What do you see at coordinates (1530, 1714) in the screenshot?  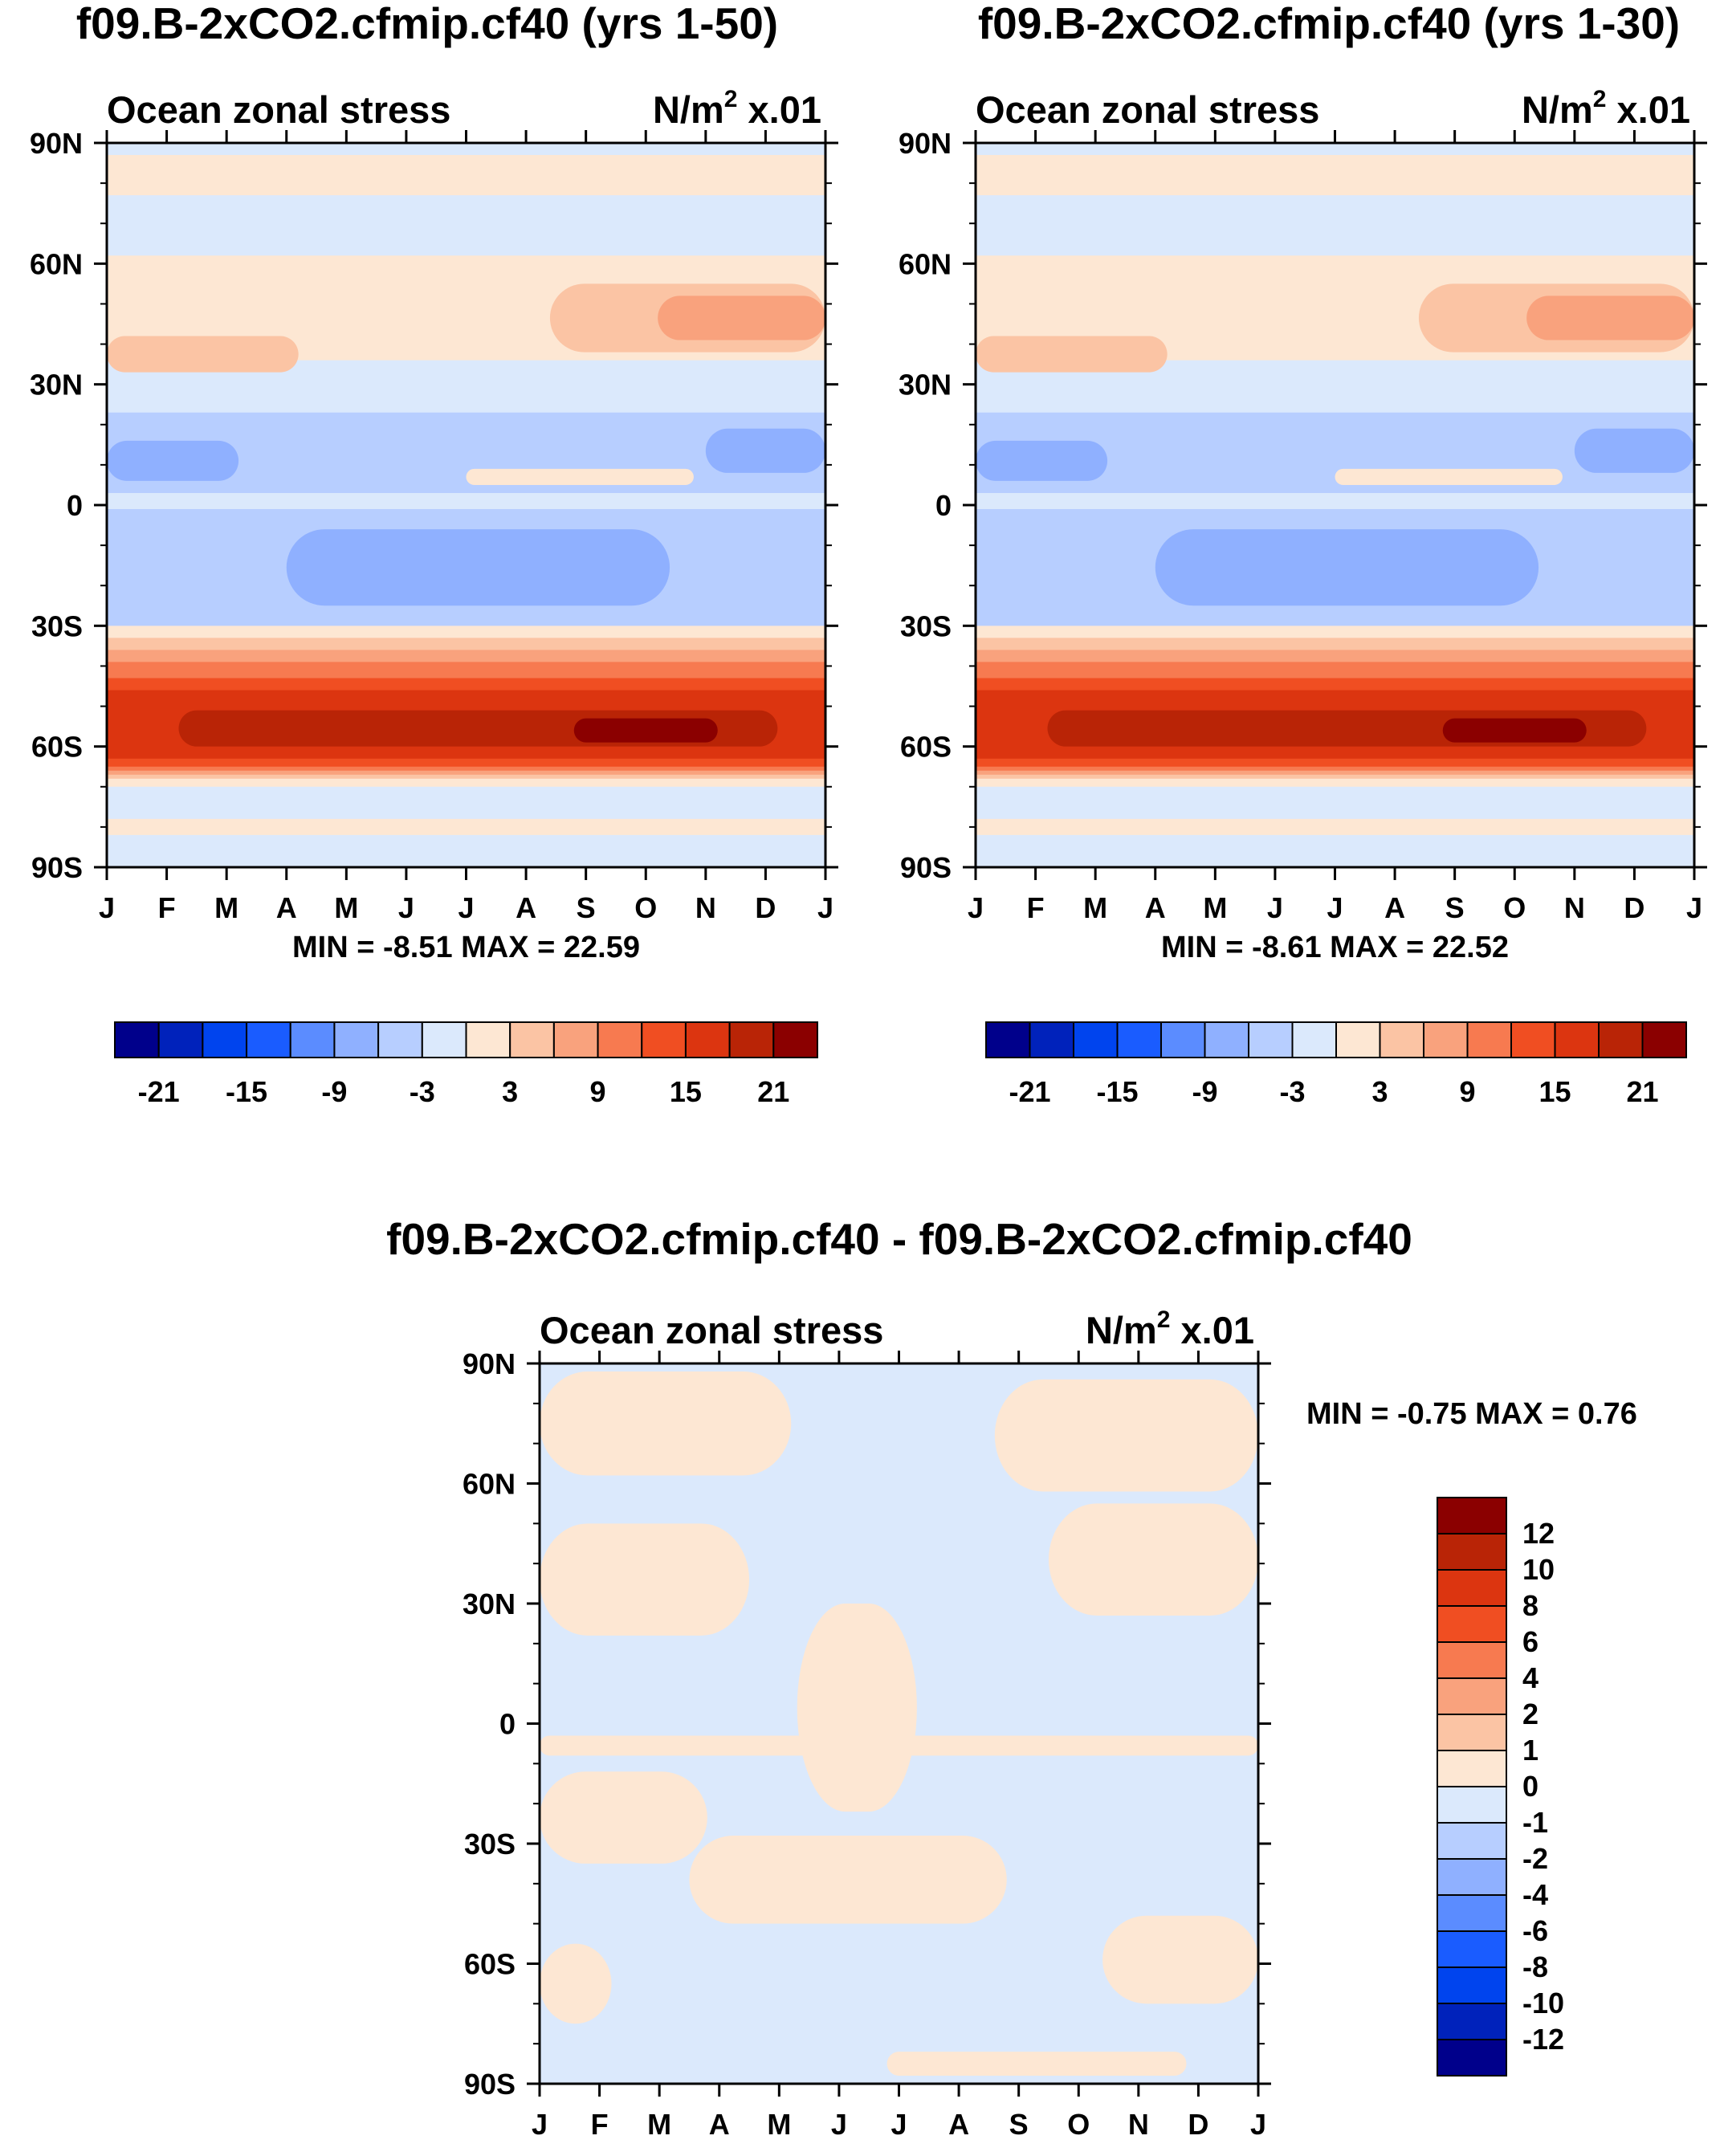 I see `colorbar-label: 2` at bounding box center [1530, 1714].